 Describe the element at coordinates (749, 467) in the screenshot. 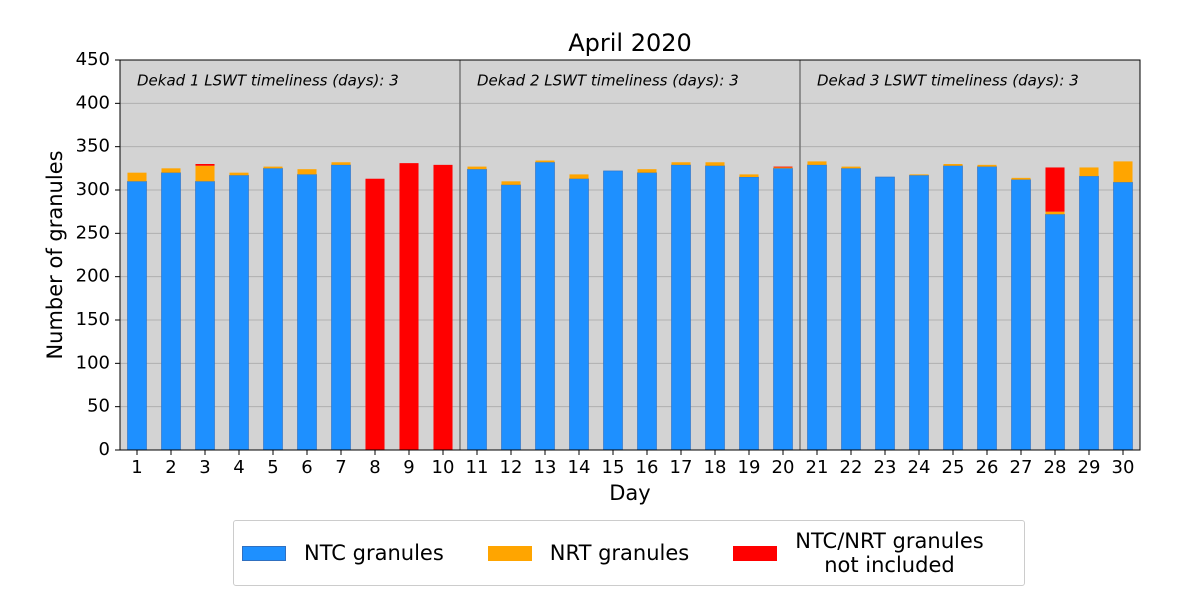

I see `x-tick-label: 19` at that location.